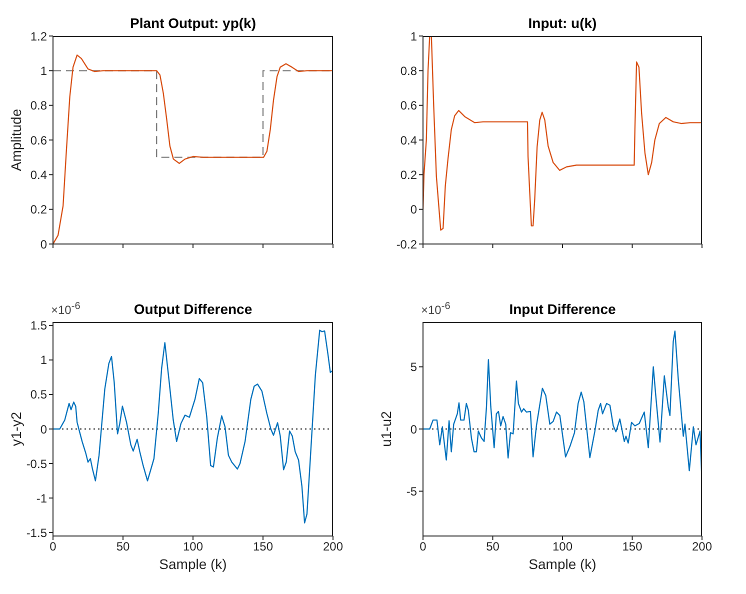 This screenshot has width=746, height=594. Describe the element at coordinates (193, 309) in the screenshot. I see `chart-title: Output Difference` at that location.